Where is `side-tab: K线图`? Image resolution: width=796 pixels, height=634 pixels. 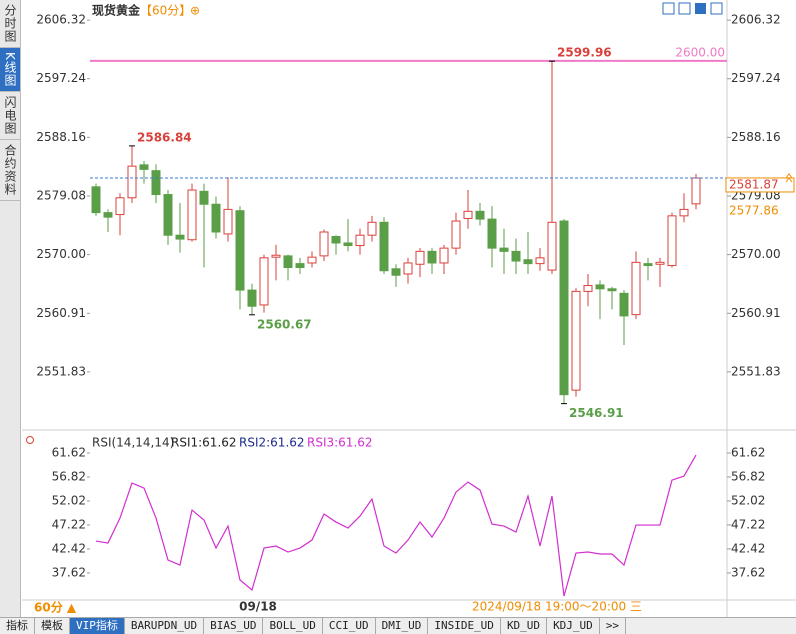 side-tab: K线图 is located at coordinates (10, 70).